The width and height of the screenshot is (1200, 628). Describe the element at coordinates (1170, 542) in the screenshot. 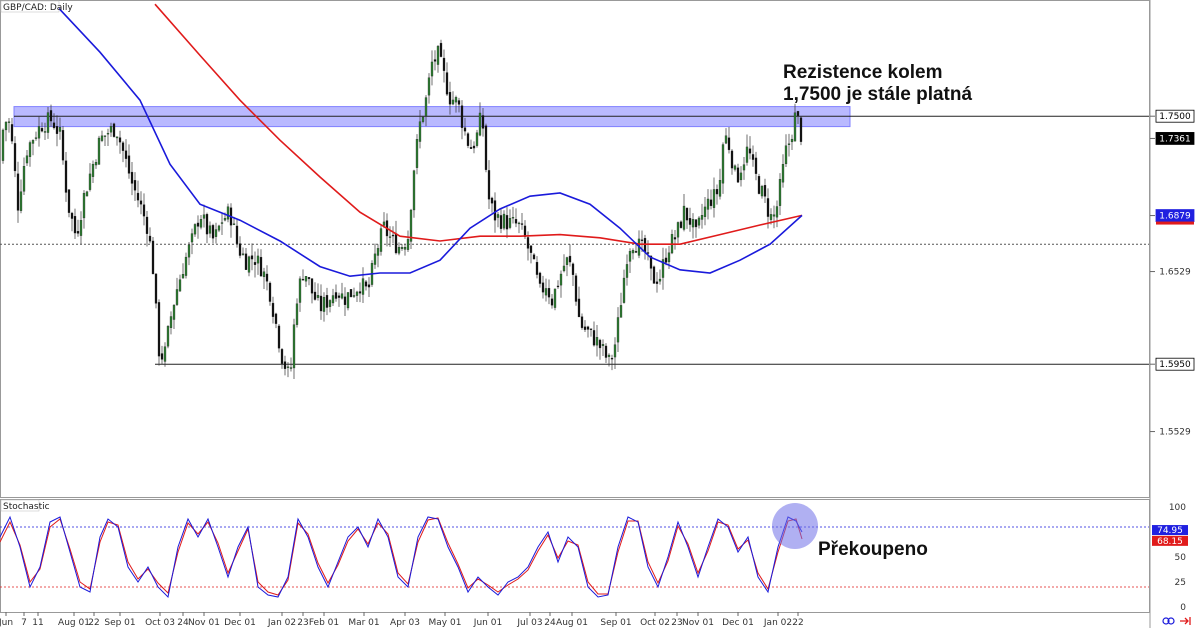

I see `stochastic-value-label: 68.15` at that location.